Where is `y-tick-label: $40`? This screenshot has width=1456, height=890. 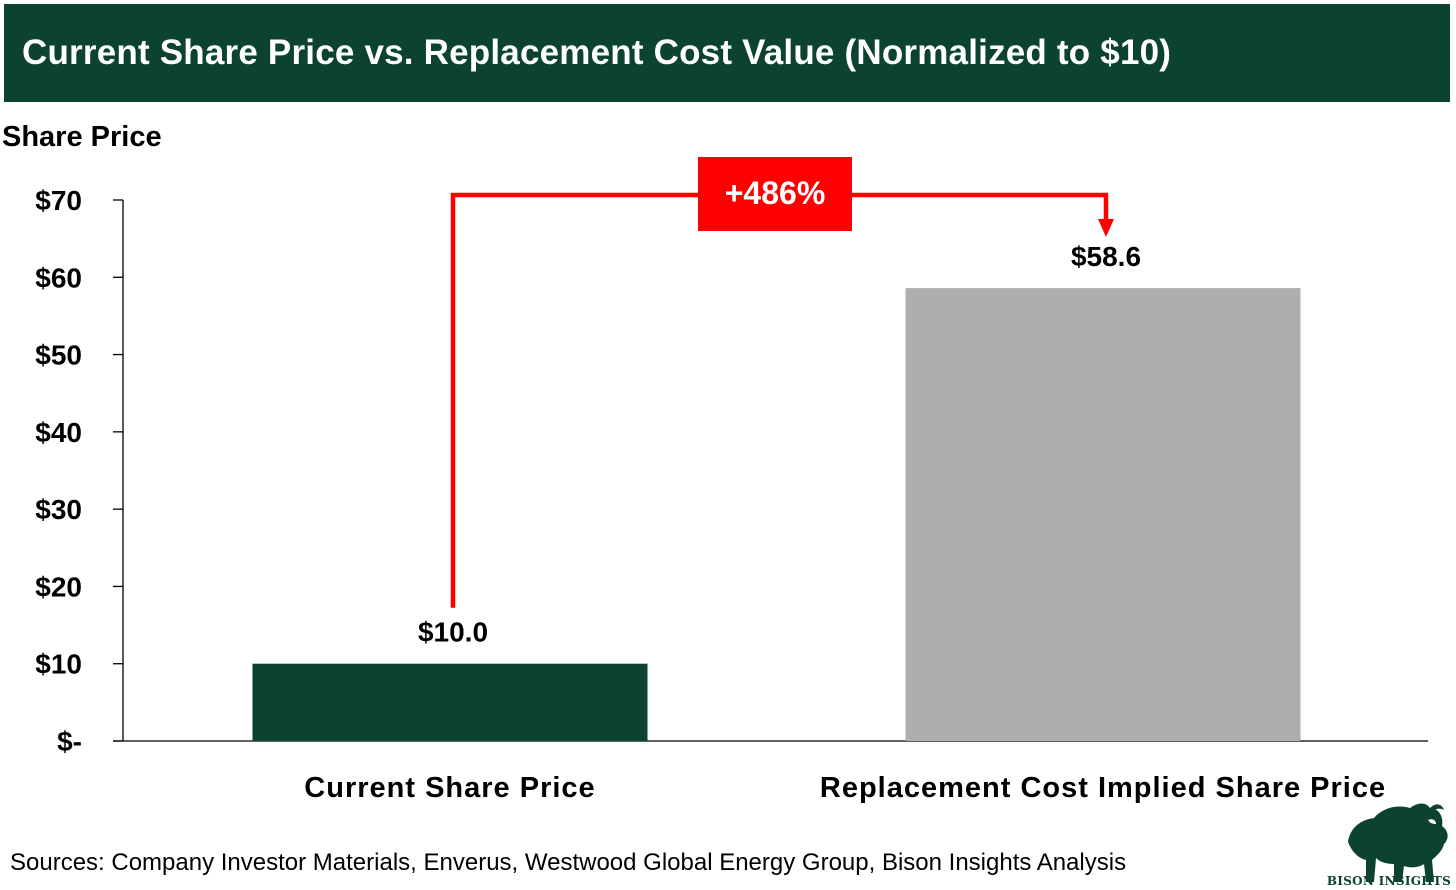
y-tick-label: $40 is located at coordinates (58, 432).